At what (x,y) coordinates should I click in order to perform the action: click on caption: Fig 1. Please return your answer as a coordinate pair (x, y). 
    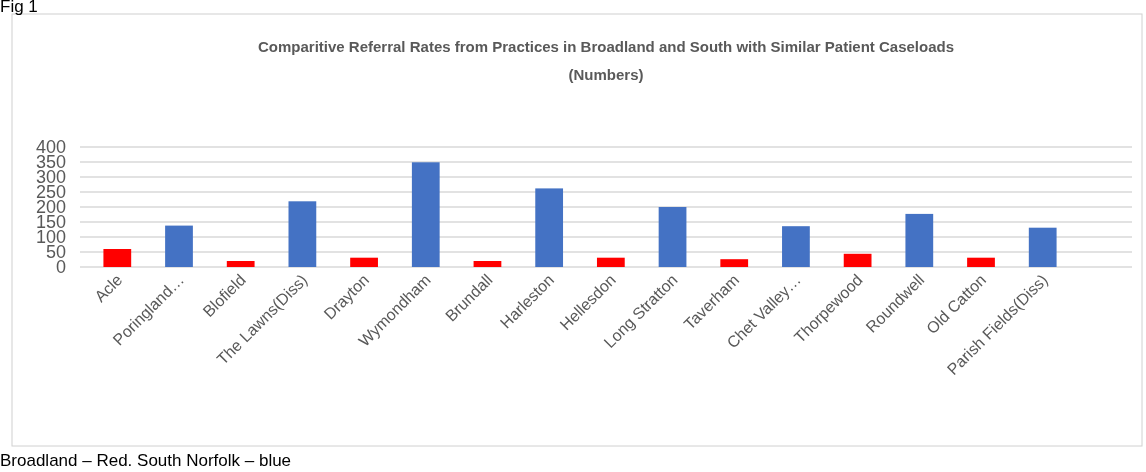
    Looking at the image, I should click on (19, 8).